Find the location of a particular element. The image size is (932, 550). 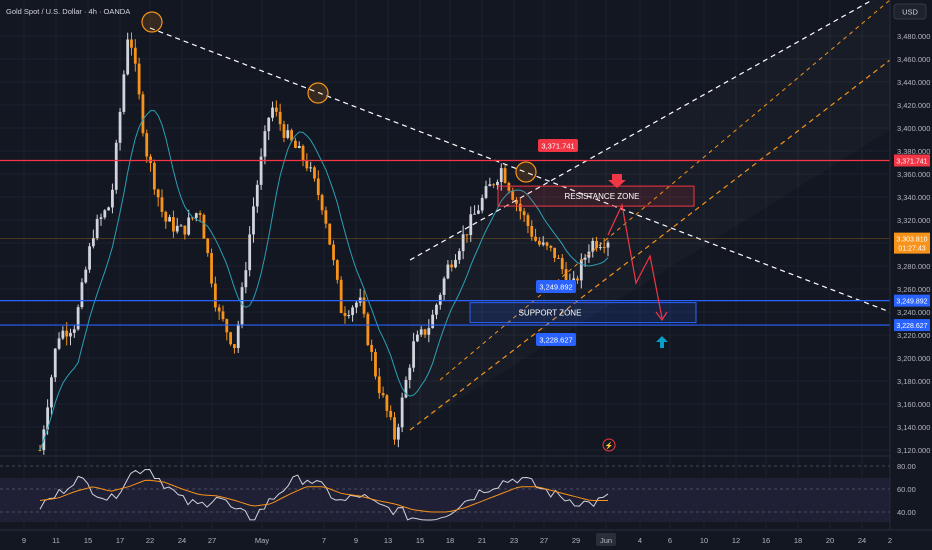

time-tick-label: 4 is located at coordinates (640, 540).